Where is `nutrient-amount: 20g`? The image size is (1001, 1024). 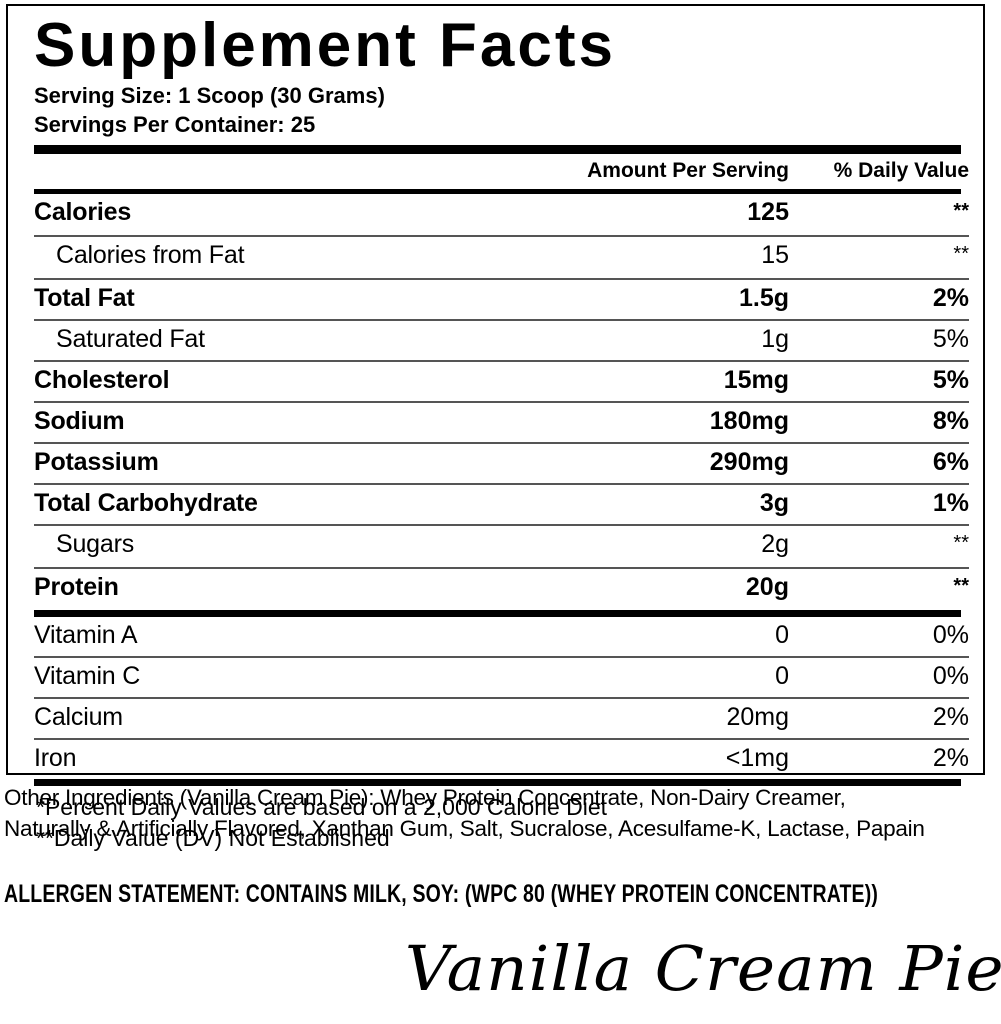 nutrient-amount: 20g is located at coordinates (767, 587).